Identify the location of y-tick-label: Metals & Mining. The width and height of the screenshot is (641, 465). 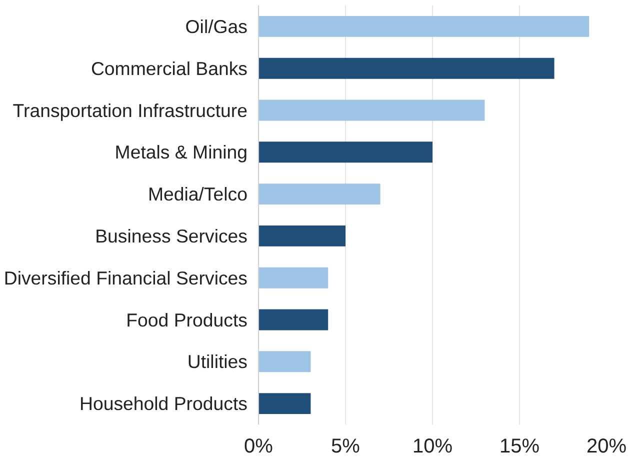
(181, 152).